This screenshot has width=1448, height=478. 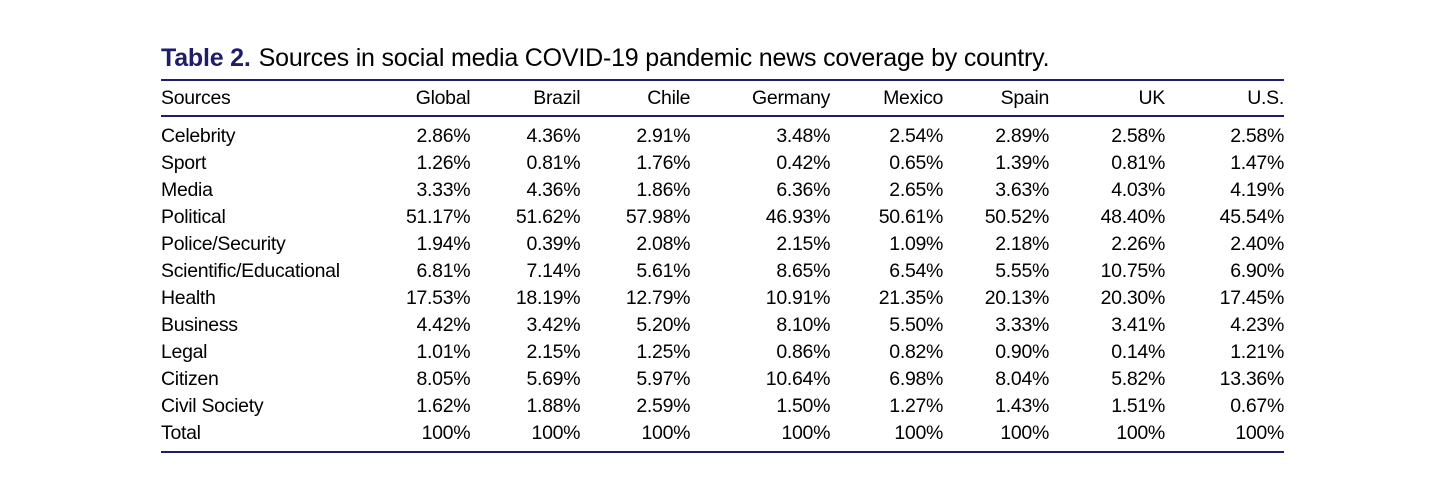 I want to click on table-row: Total 100% 100% 100% 100% 100% 100% 100% 100%, so click(x=722, y=436).